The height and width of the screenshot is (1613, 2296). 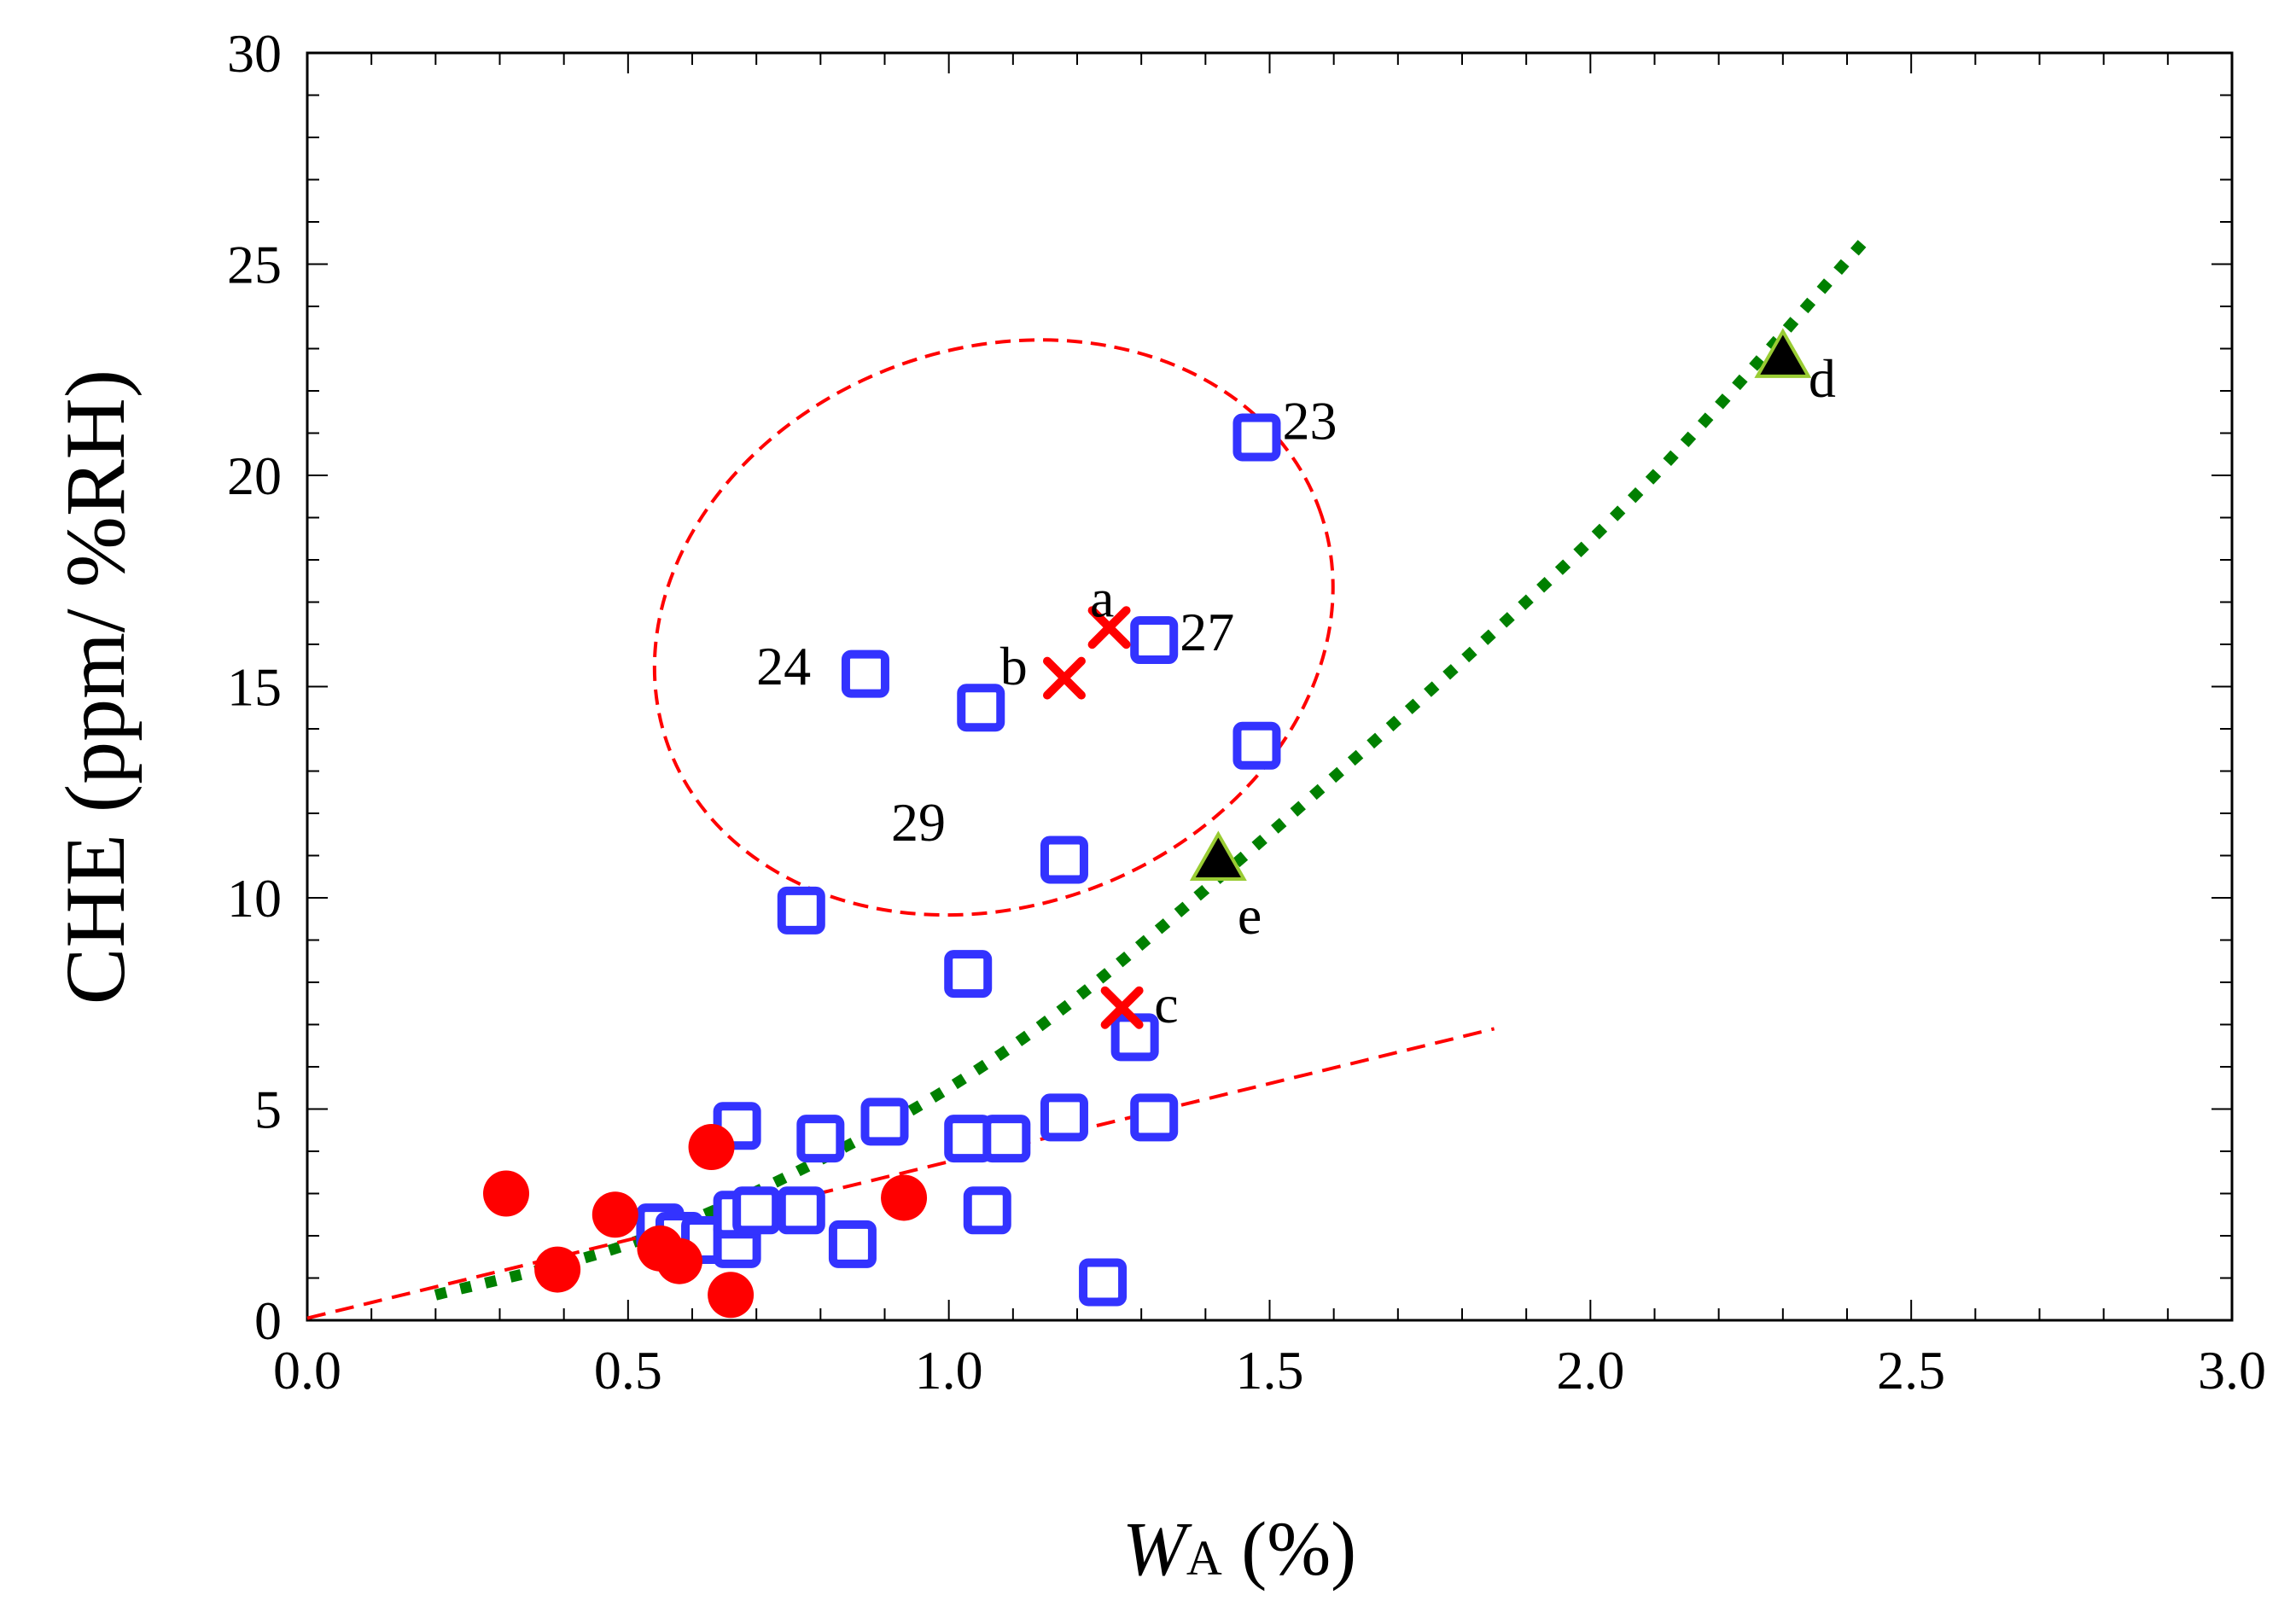 I want to click on x-tick-label: 2.0, so click(x=1590, y=1370).